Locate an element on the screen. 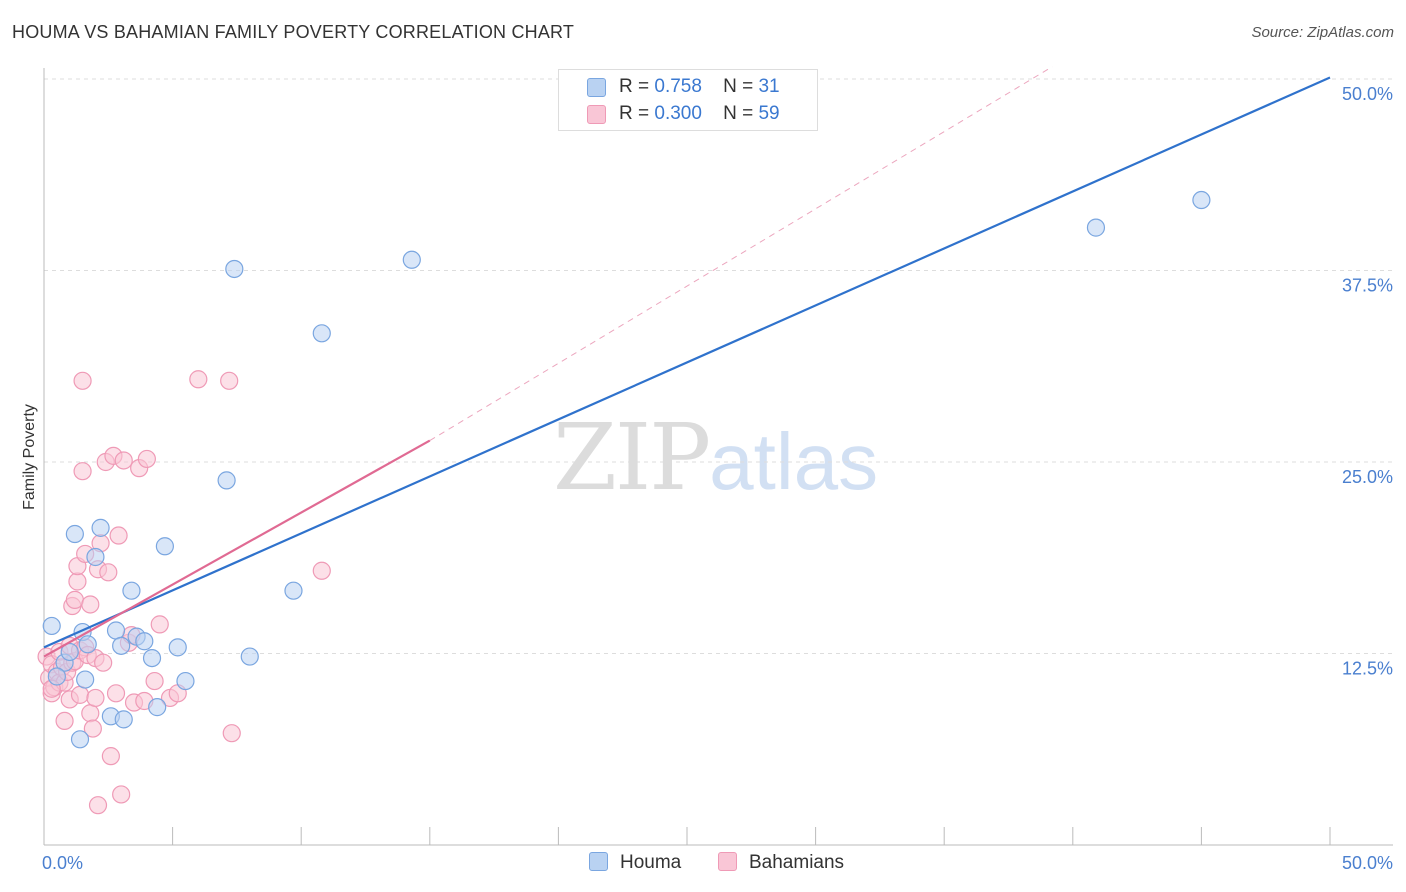 Image resolution: width=1406 pixels, height=892 pixels. bottom-legend-bahamians: Bahamians is located at coordinates (781, 863).